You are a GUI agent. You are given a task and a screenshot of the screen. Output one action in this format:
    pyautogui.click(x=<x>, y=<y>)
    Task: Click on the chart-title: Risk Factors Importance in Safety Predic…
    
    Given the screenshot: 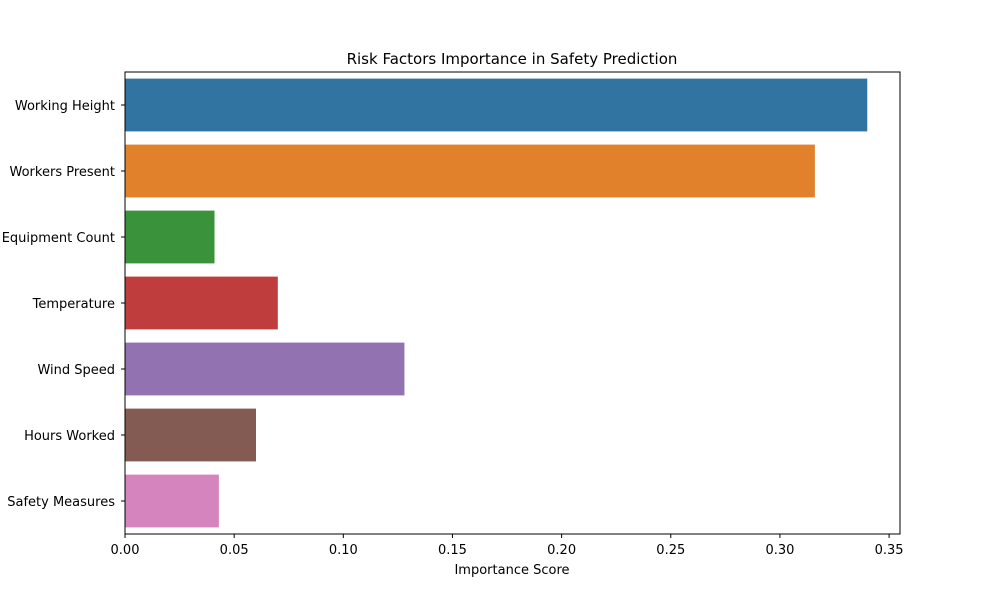 What is the action you would take?
    pyautogui.click(x=512, y=59)
    